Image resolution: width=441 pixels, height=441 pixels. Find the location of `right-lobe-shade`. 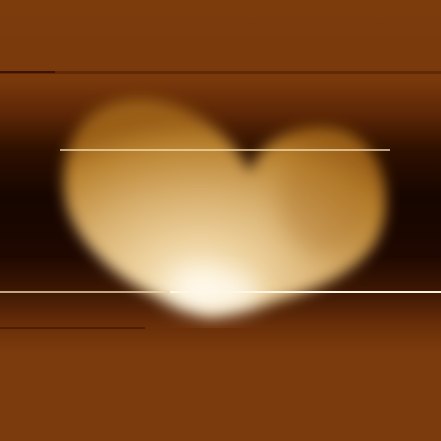

right-lobe-shade is located at coordinates (325, 200).